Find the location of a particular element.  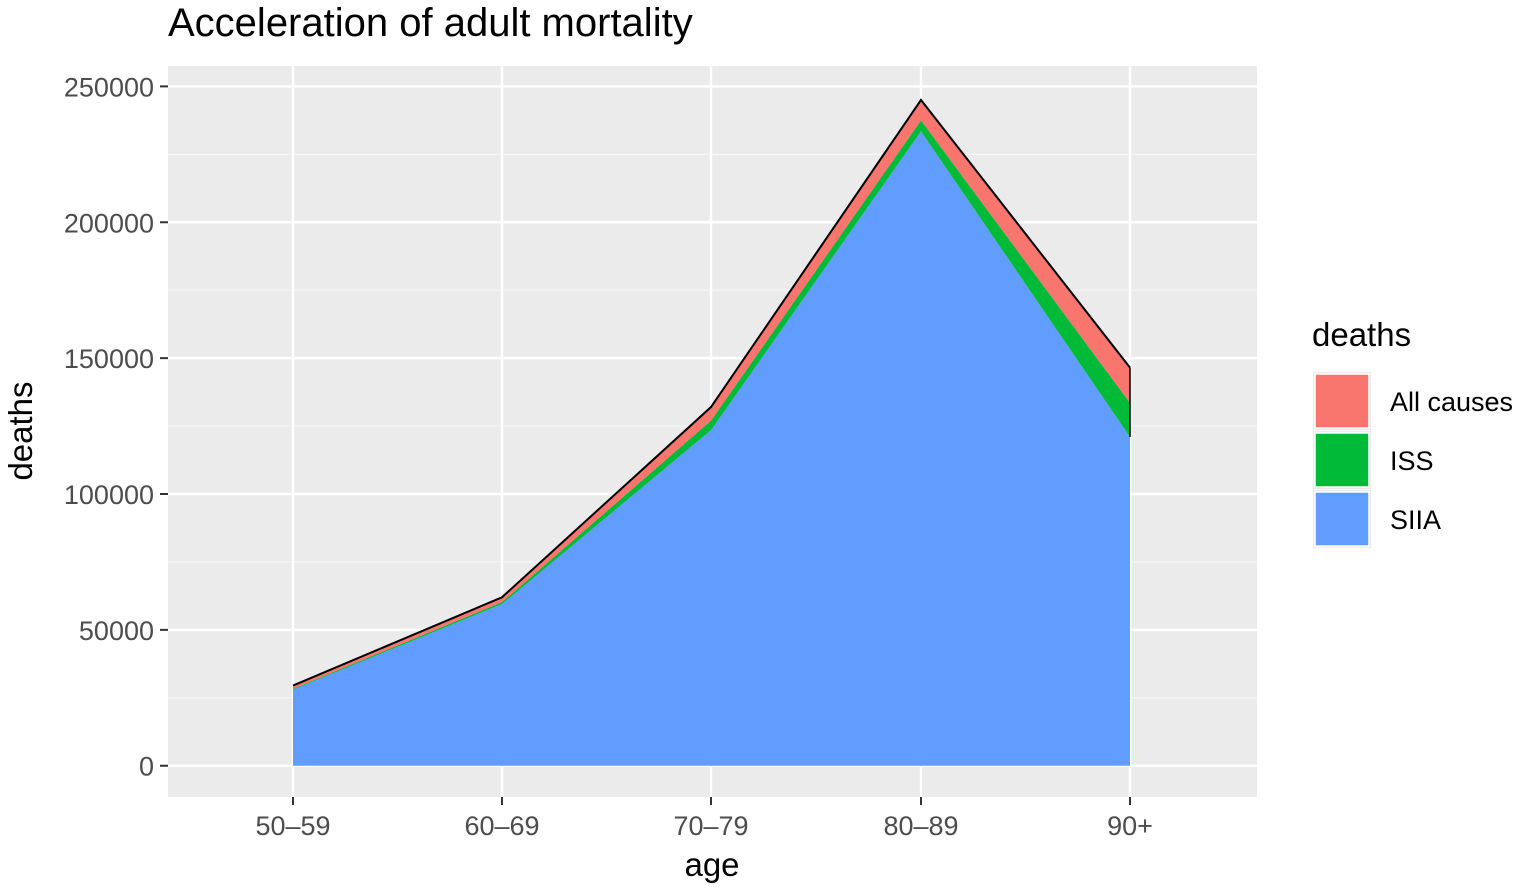

legend-label: SIIA is located at coordinates (1415, 520).